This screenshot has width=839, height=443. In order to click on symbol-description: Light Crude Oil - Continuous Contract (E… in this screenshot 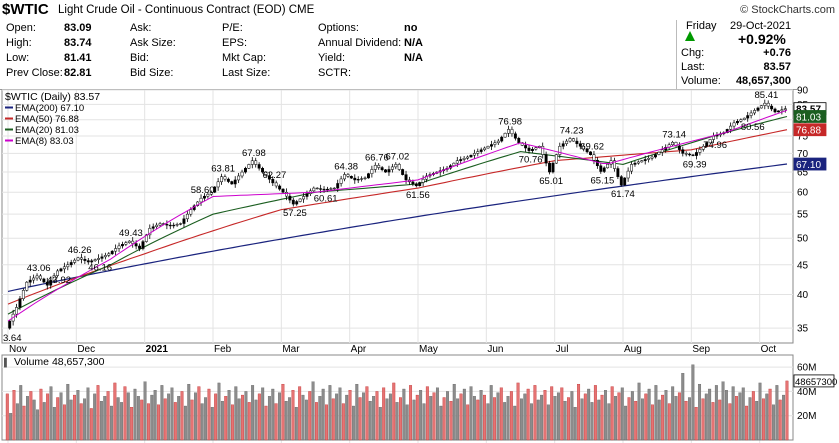, I will do `click(186, 10)`.